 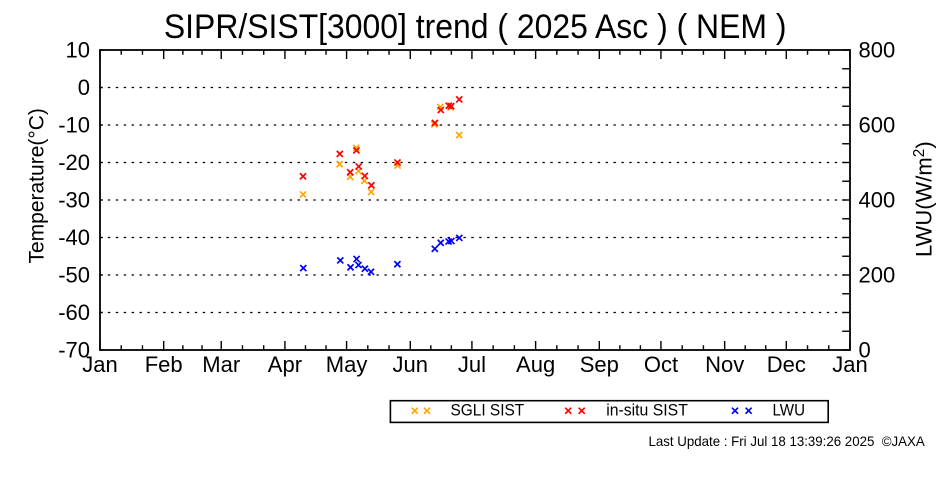 I want to click on svg-text: Sep, so click(x=599, y=364).